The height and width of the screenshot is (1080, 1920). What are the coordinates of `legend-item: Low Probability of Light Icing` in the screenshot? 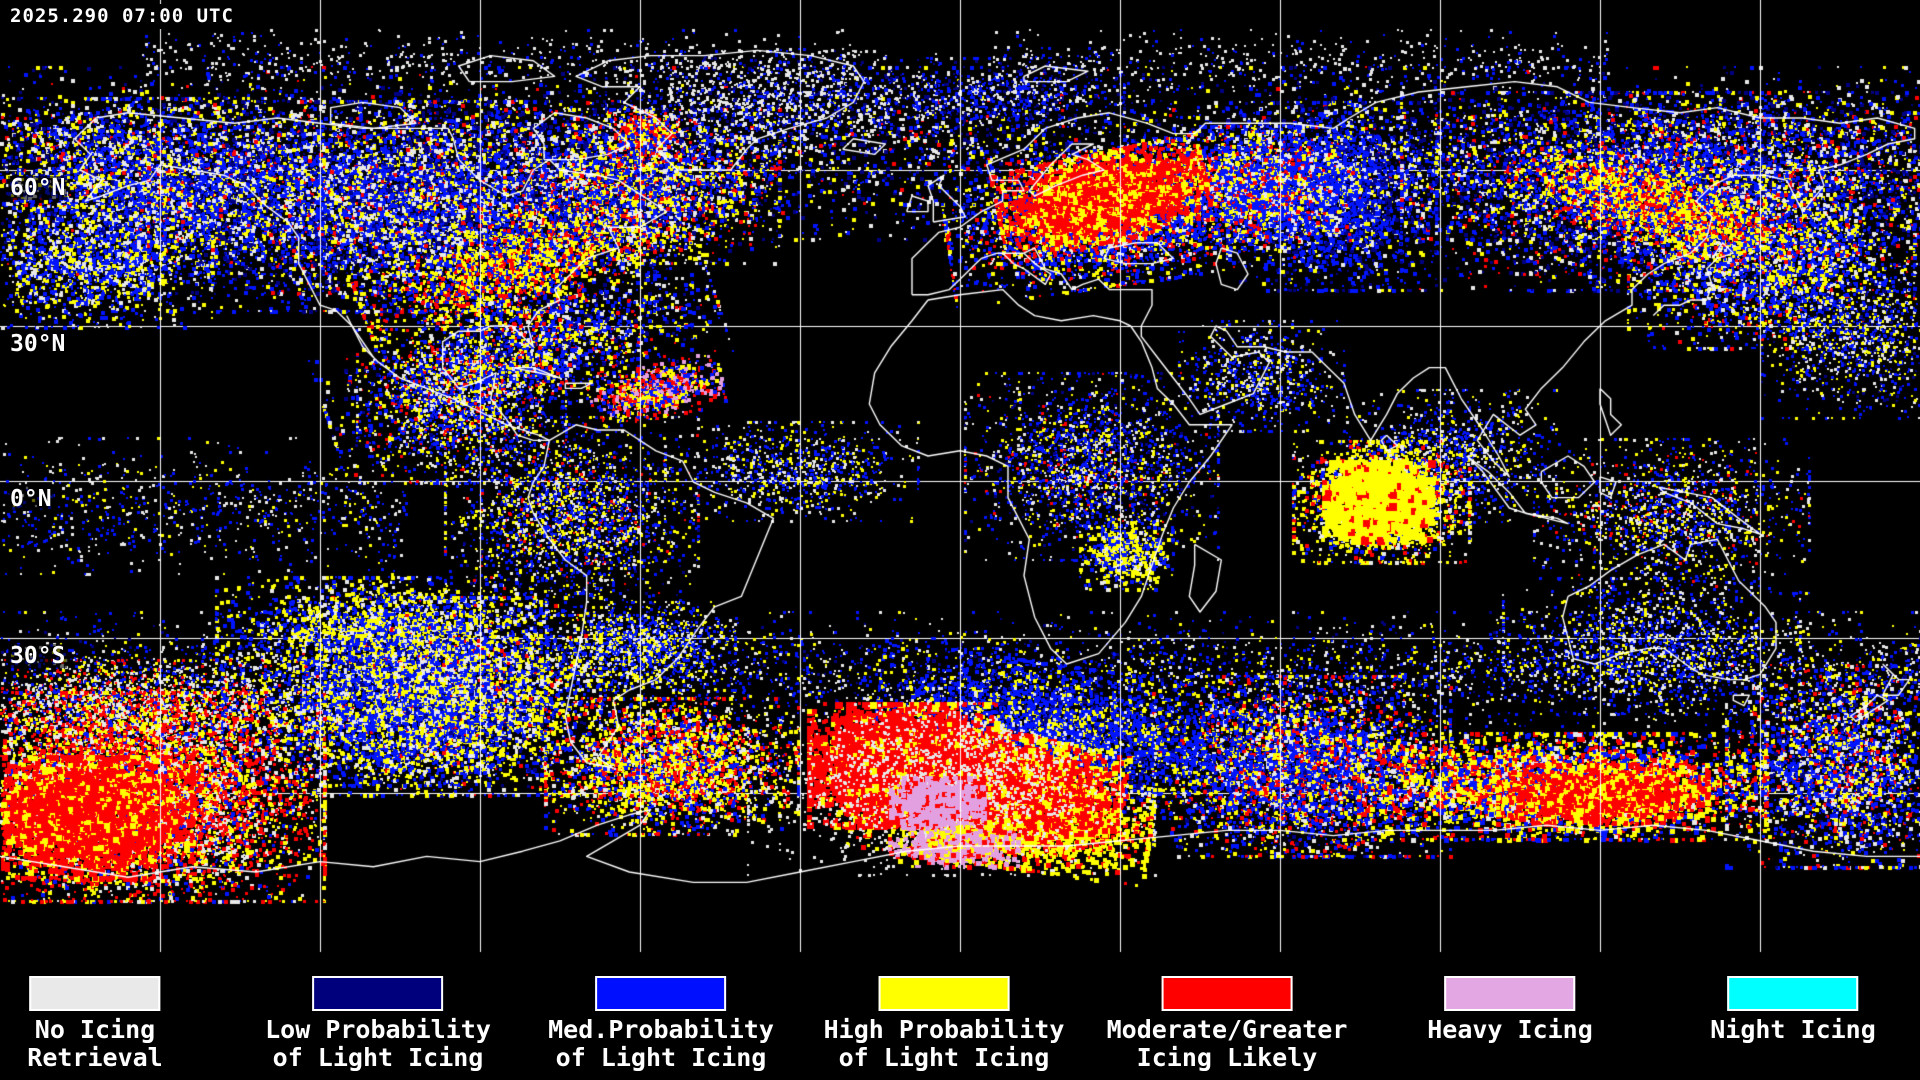 It's located at (378, 1019).